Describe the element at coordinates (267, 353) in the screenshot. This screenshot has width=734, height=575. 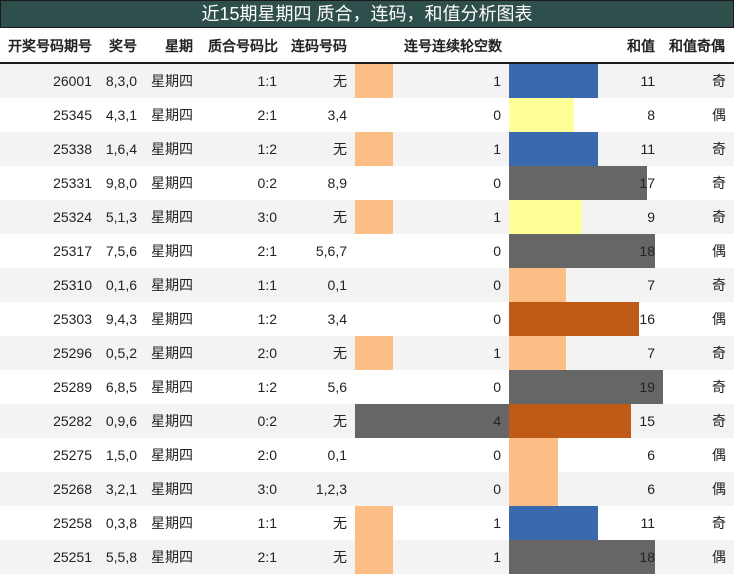
I see `prime-ratio-cell: 2:0` at that location.